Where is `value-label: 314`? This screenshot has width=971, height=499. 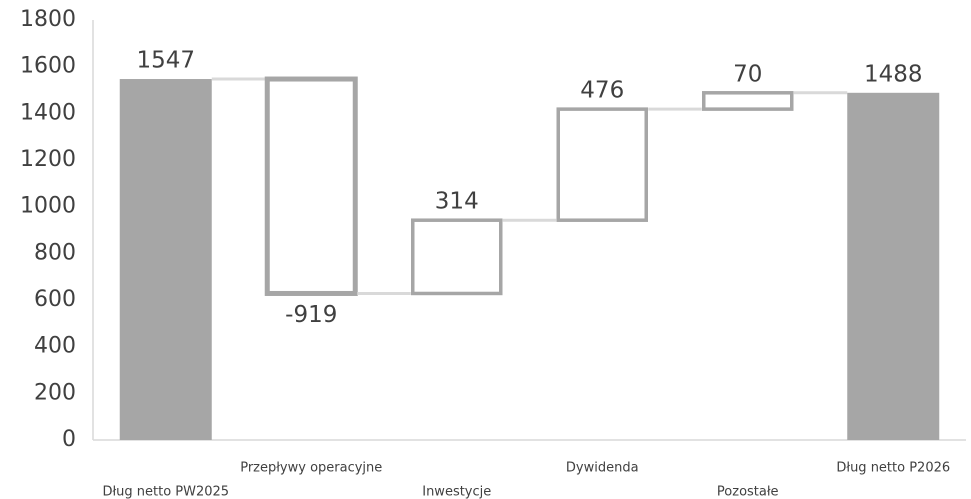
value-label: 314 is located at coordinates (457, 202).